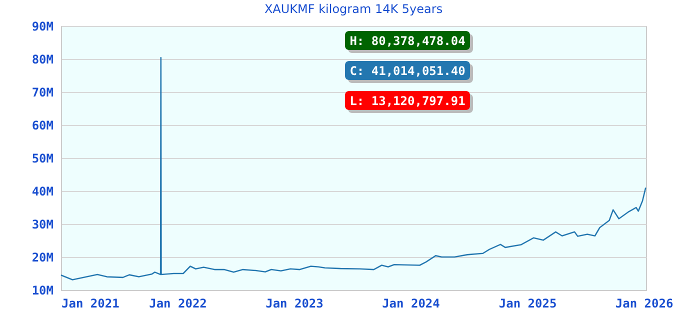 The width and height of the screenshot is (680, 320). I want to click on x-tick-label: Jan 2022, so click(178, 303).